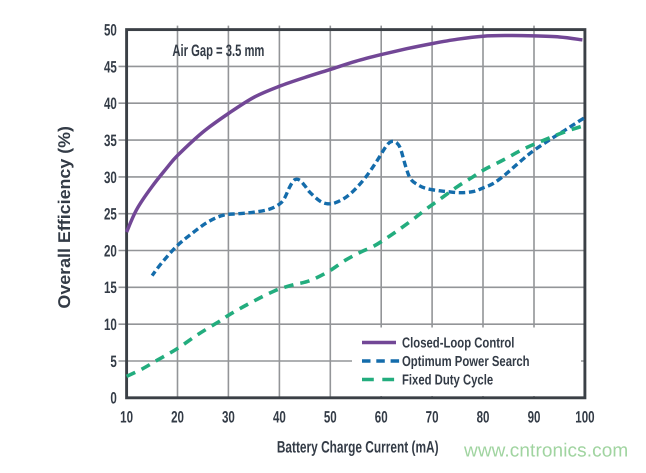  Describe the element at coordinates (113, 399) in the screenshot. I see `svg-text: 0` at that location.